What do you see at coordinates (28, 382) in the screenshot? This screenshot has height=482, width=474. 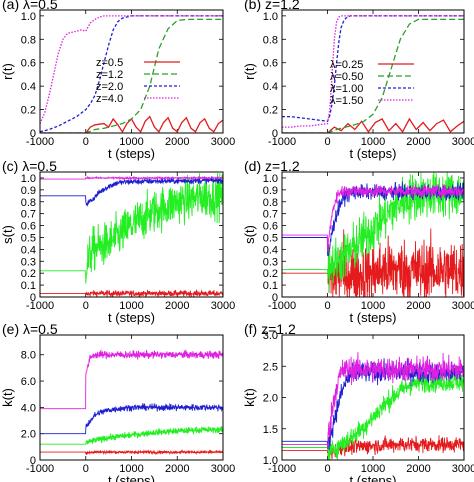 I see `y-tick-label: 6.0` at bounding box center [28, 382].